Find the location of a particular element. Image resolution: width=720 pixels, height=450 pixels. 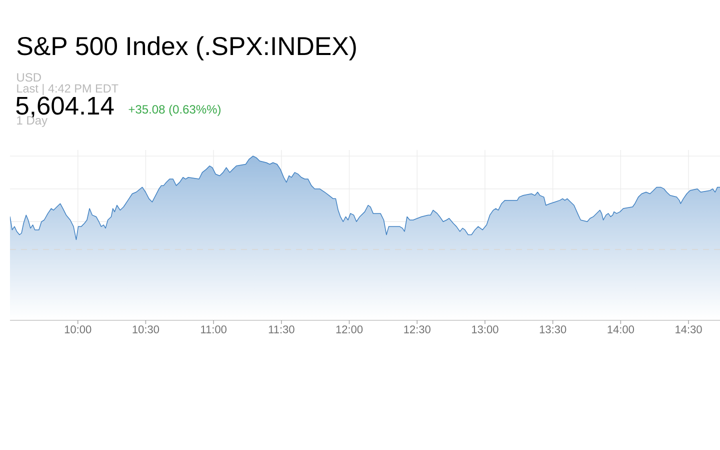

x-tick-label: 13:00 is located at coordinates (485, 330).